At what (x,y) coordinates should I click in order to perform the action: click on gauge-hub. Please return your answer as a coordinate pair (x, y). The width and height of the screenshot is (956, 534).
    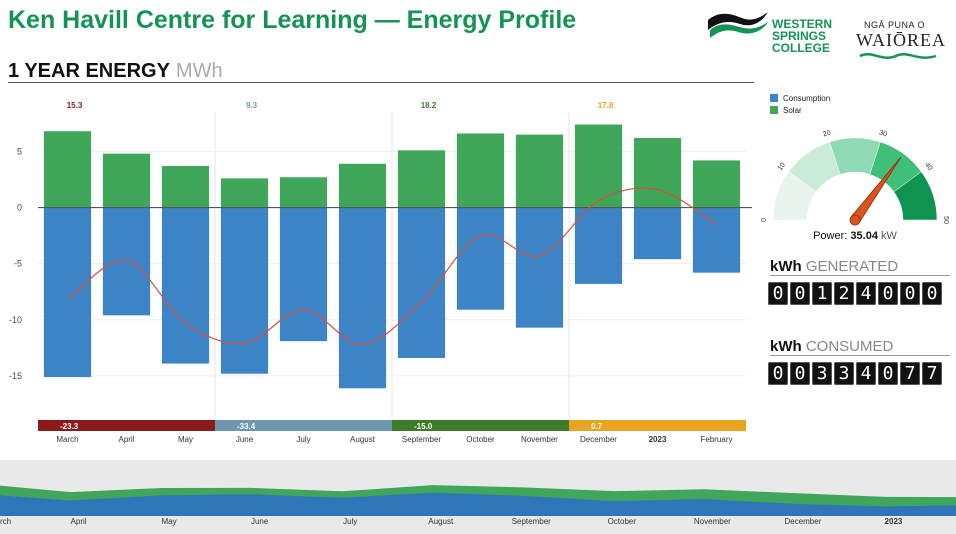
    Looking at the image, I should click on (855, 220).